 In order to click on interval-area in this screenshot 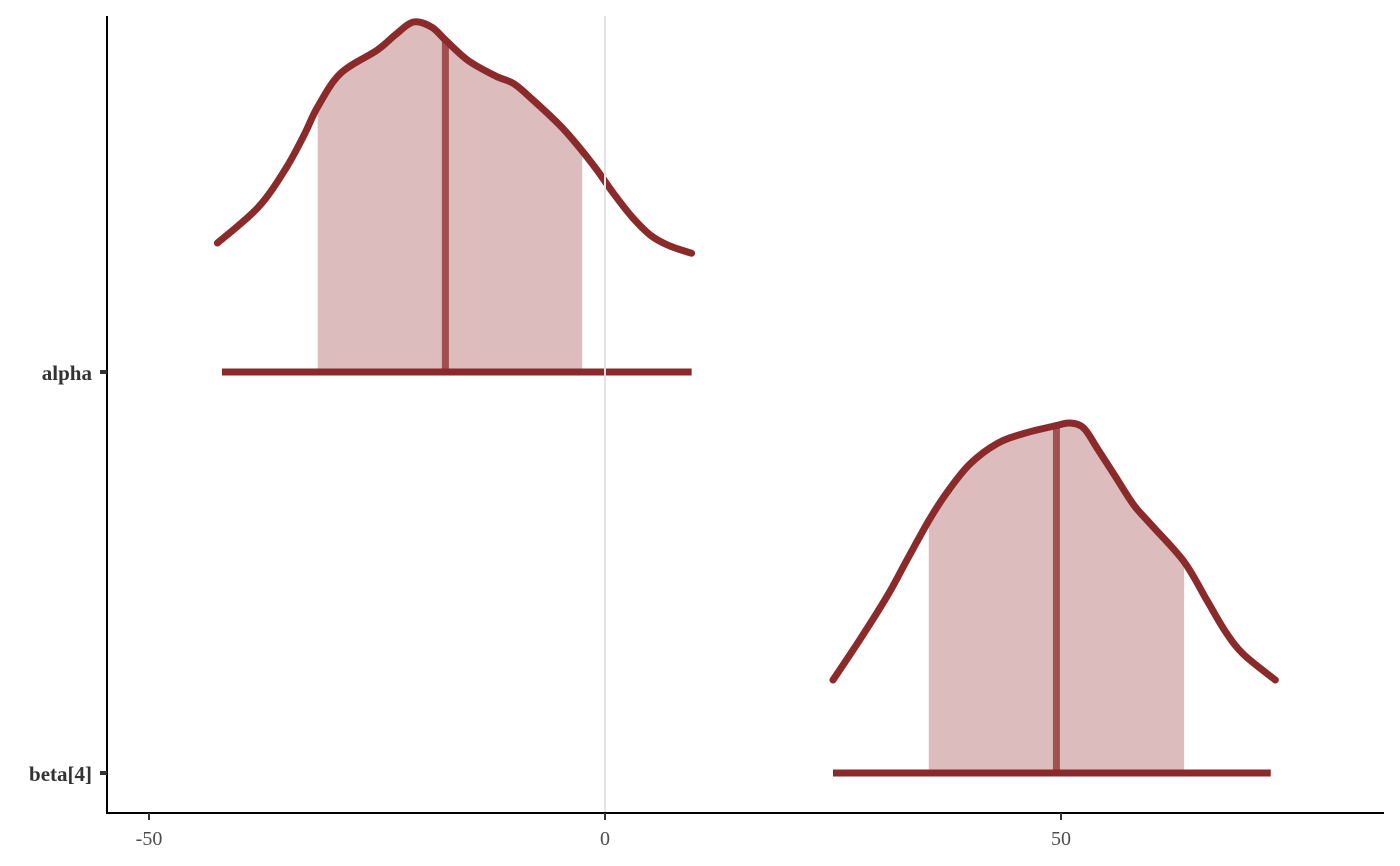, I will do `click(450, 196)`.